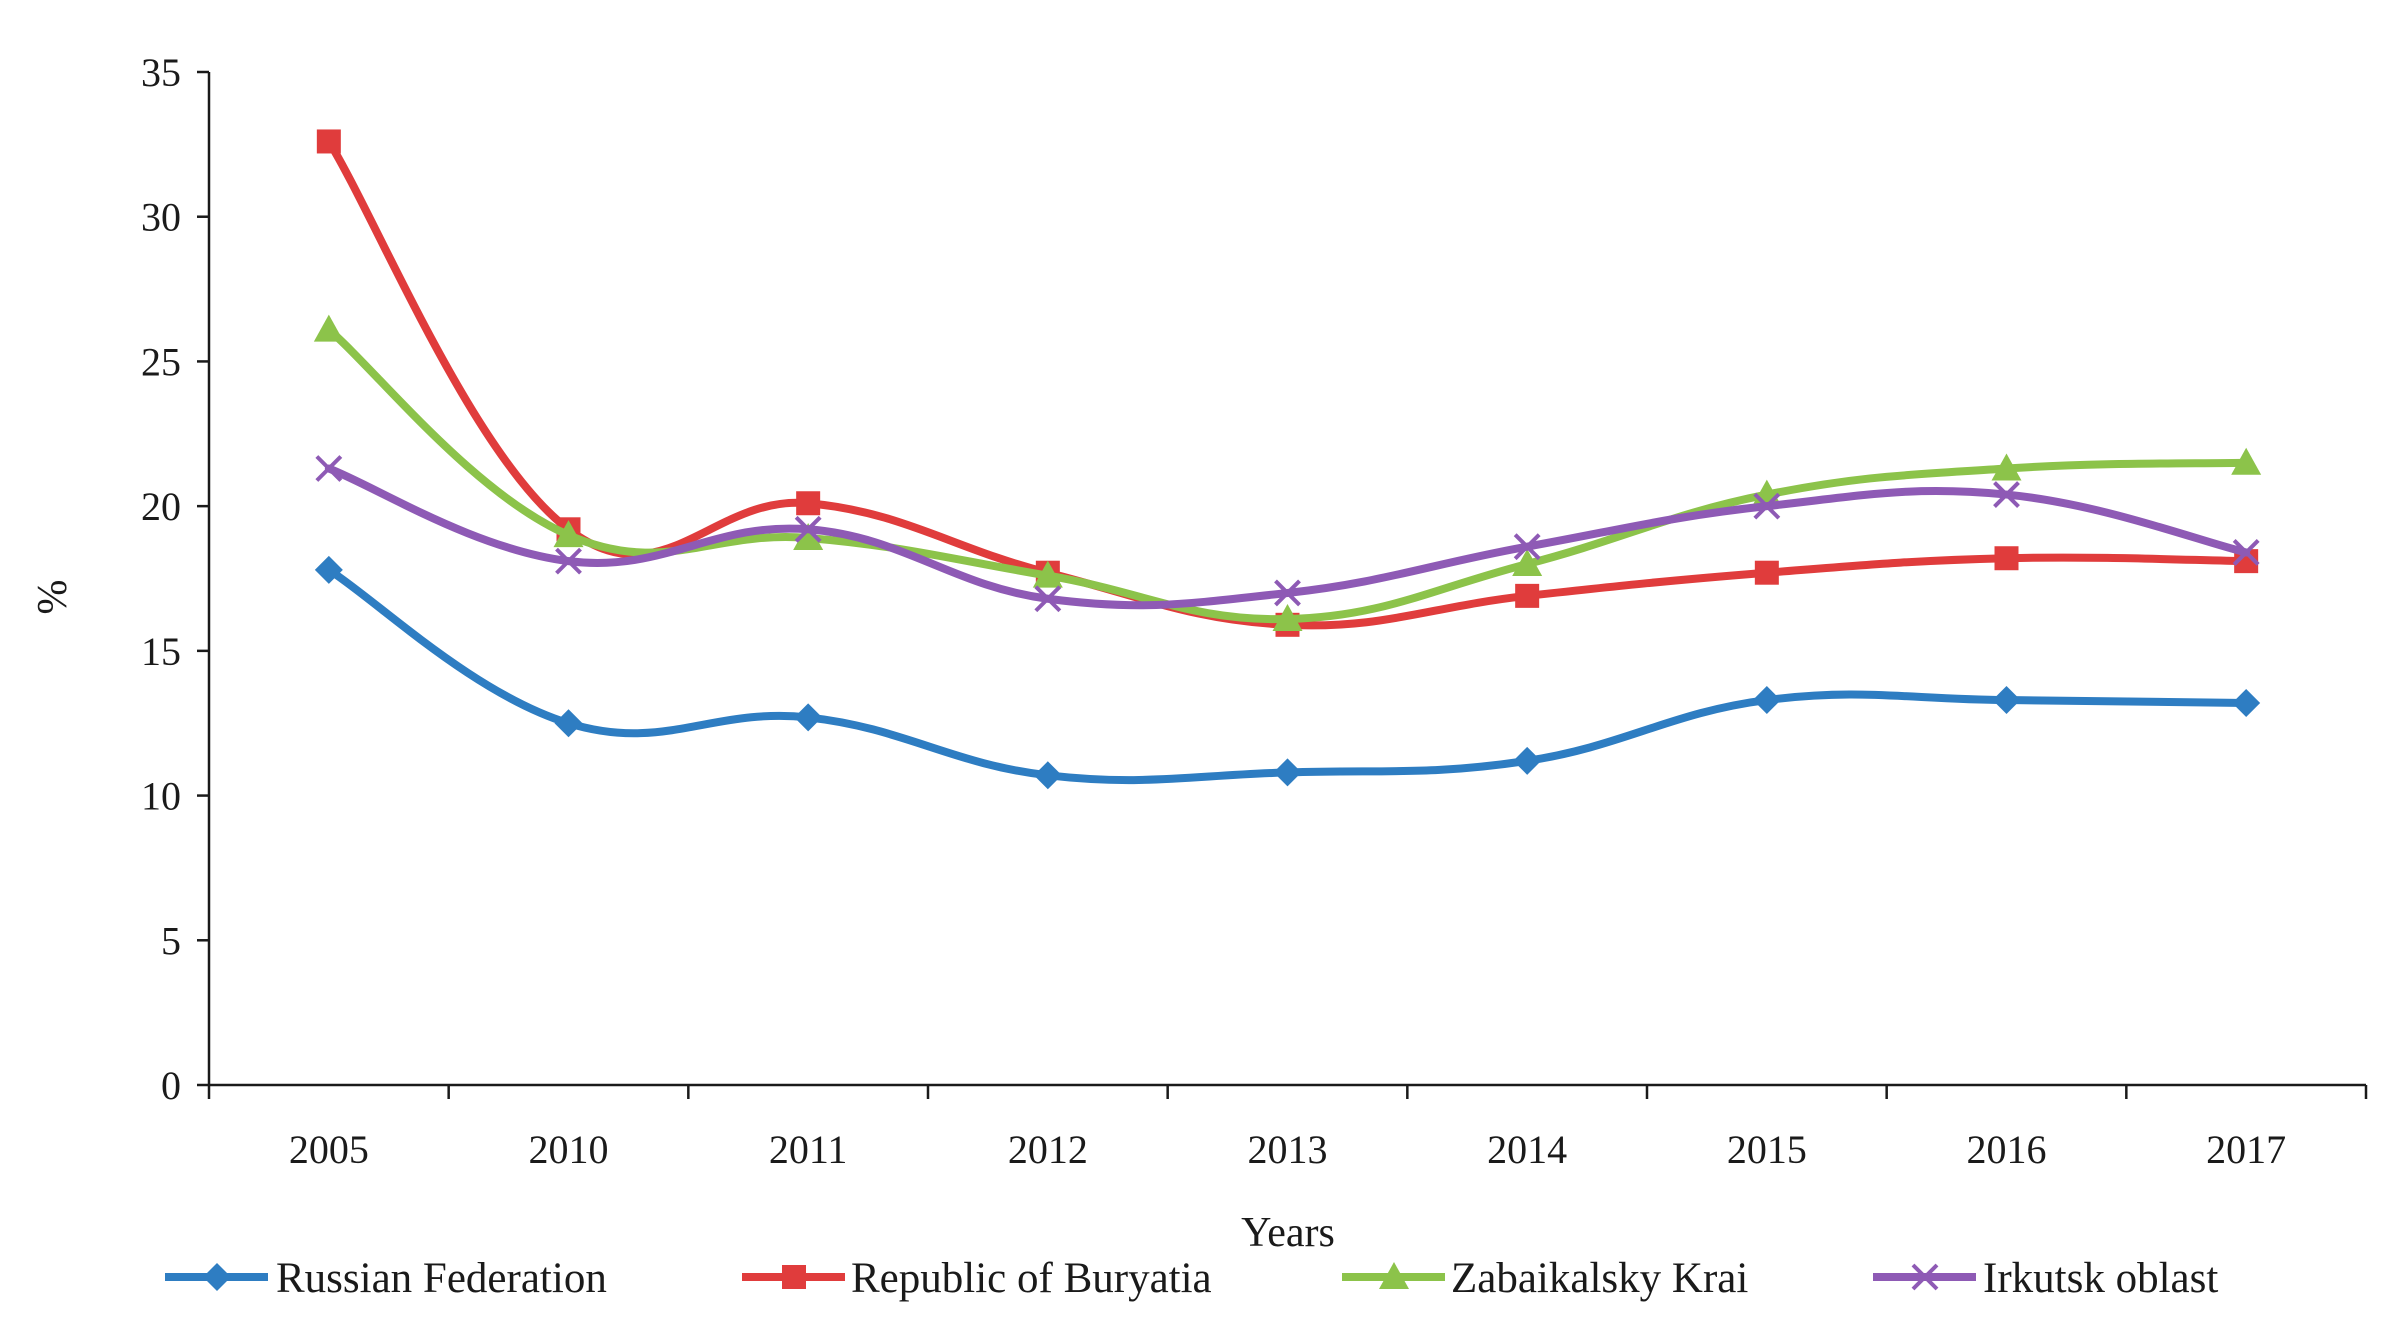  What do you see at coordinates (1766, 700) in the screenshot?
I see `data-point-russian-federation-2015` at bounding box center [1766, 700].